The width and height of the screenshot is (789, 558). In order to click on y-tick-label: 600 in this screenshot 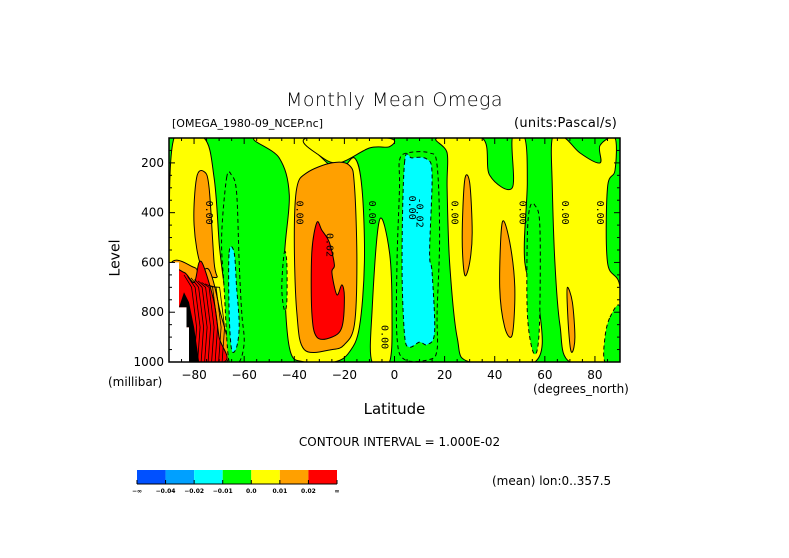, I will do `click(152, 262)`.